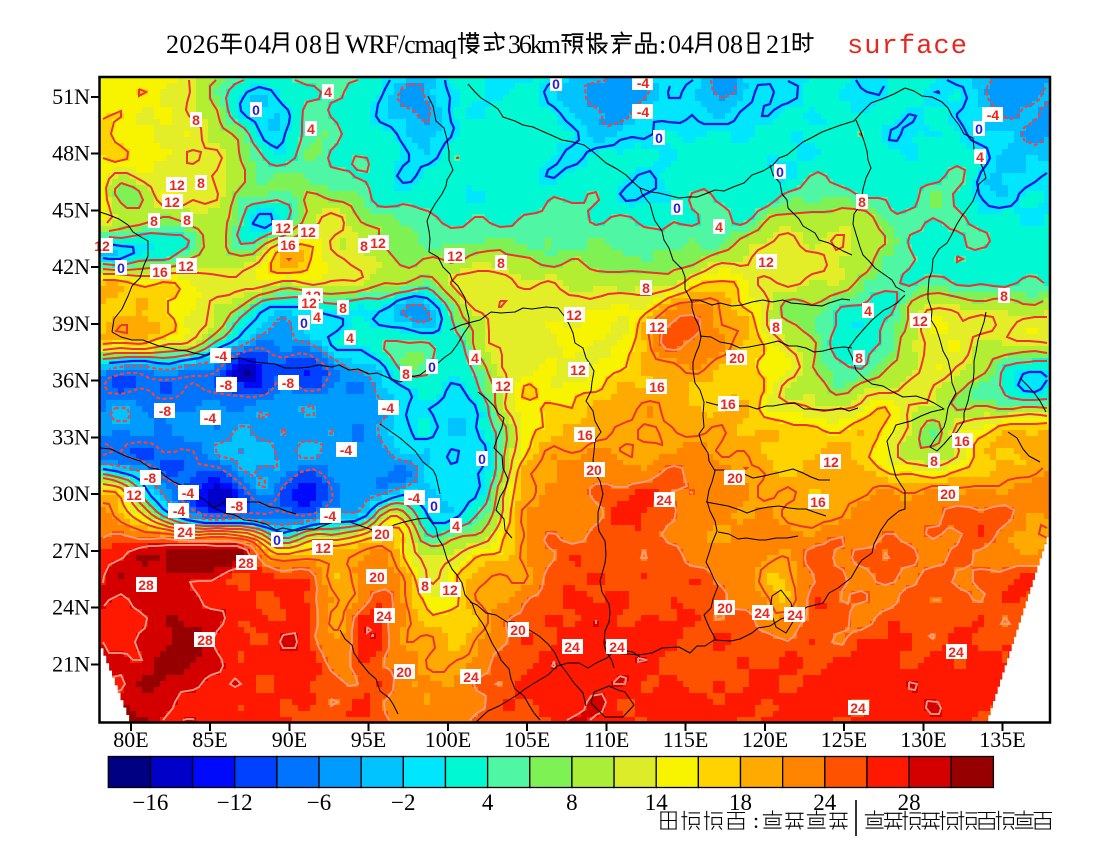 The width and height of the screenshot is (1100, 850). Describe the element at coordinates (844, 739) in the screenshot. I see `svg-text: 125E` at that location.